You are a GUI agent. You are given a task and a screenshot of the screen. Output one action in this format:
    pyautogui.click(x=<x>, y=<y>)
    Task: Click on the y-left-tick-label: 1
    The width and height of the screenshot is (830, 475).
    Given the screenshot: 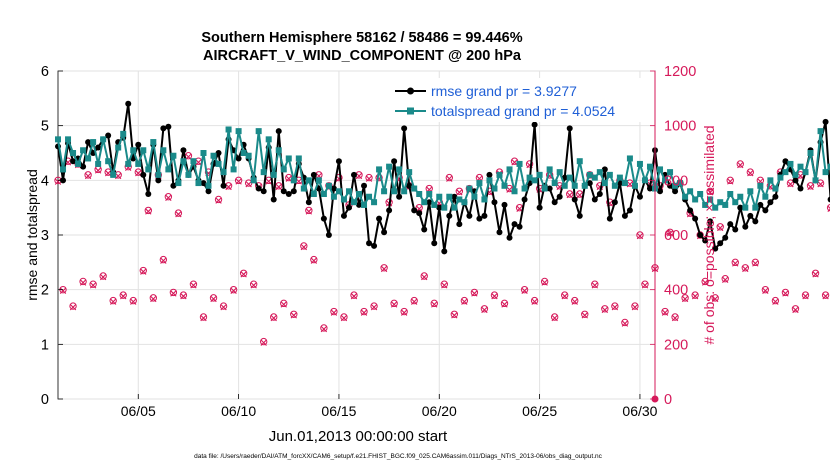 What is the action you would take?
    pyautogui.click(x=45, y=345)
    